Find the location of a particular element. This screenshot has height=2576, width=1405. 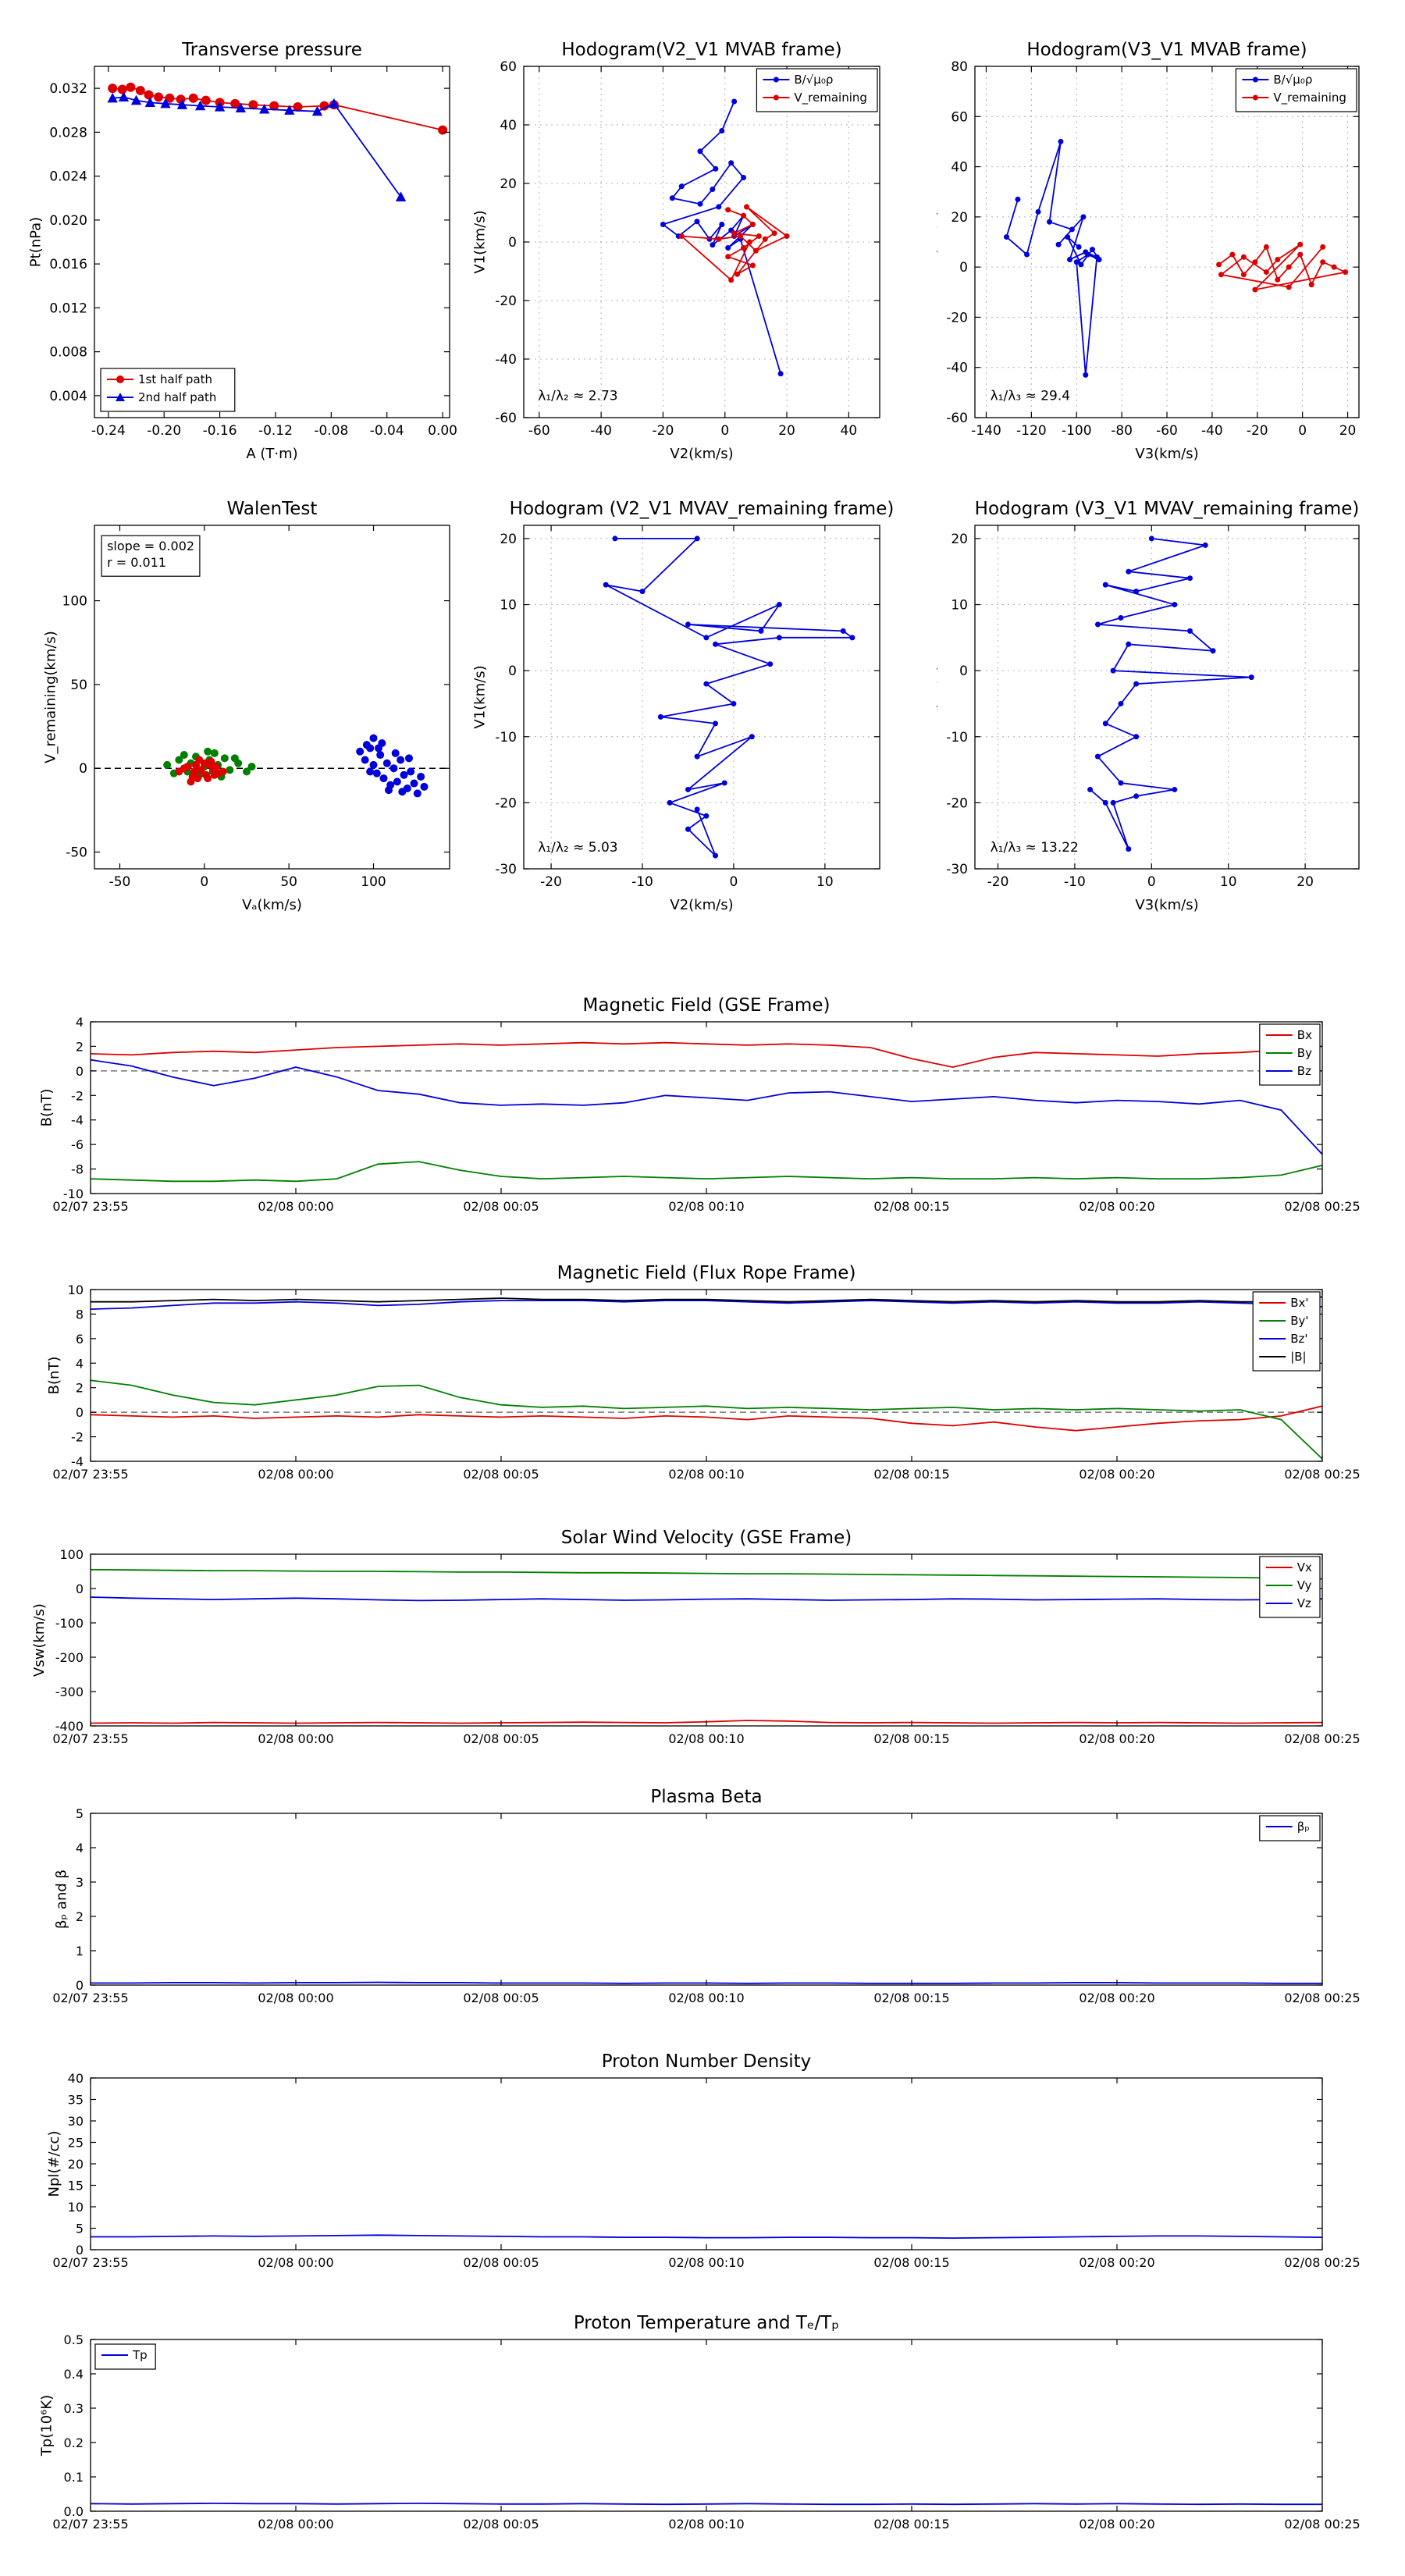

y-tick-label: -20 is located at coordinates (506, 301).